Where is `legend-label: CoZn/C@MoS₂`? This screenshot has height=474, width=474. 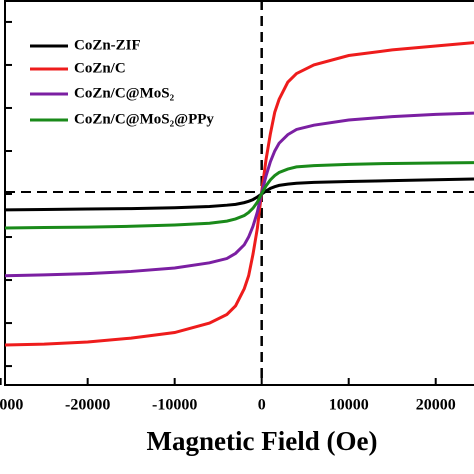 legend-label: CoZn/C@MoS₂ is located at coordinates (124, 93).